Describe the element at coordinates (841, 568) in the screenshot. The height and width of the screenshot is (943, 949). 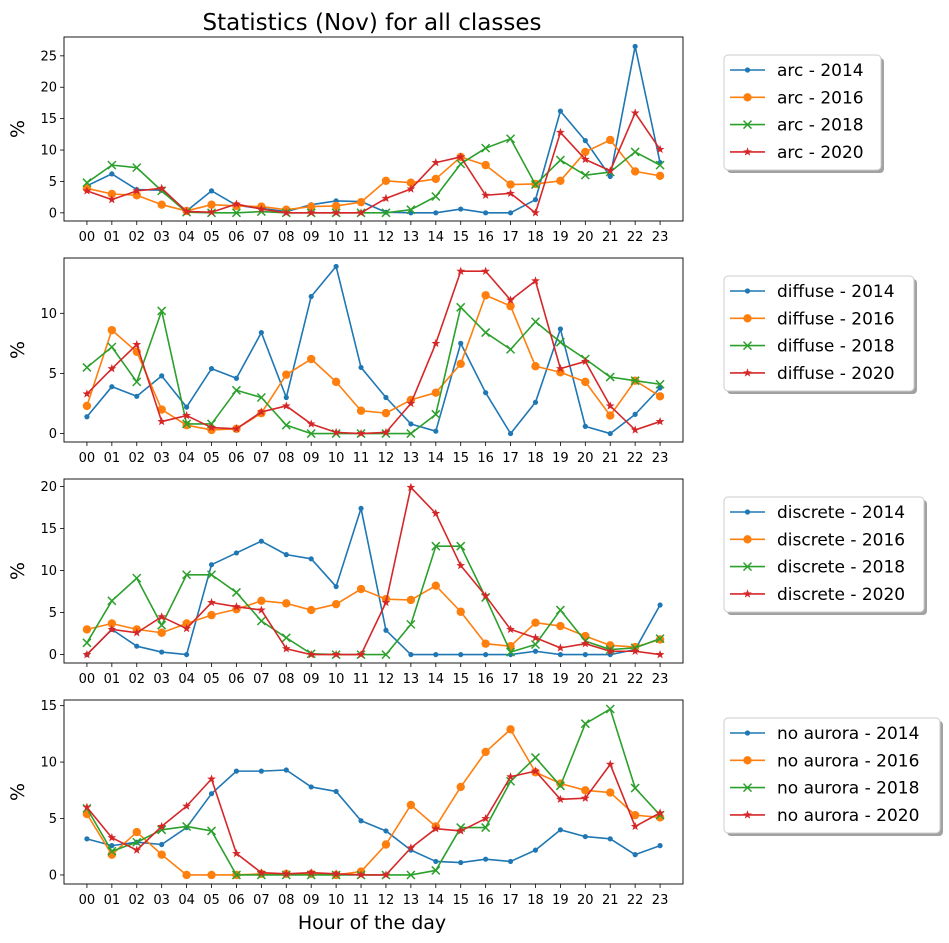
I see `legend-label: discrete - 2018` at that location.